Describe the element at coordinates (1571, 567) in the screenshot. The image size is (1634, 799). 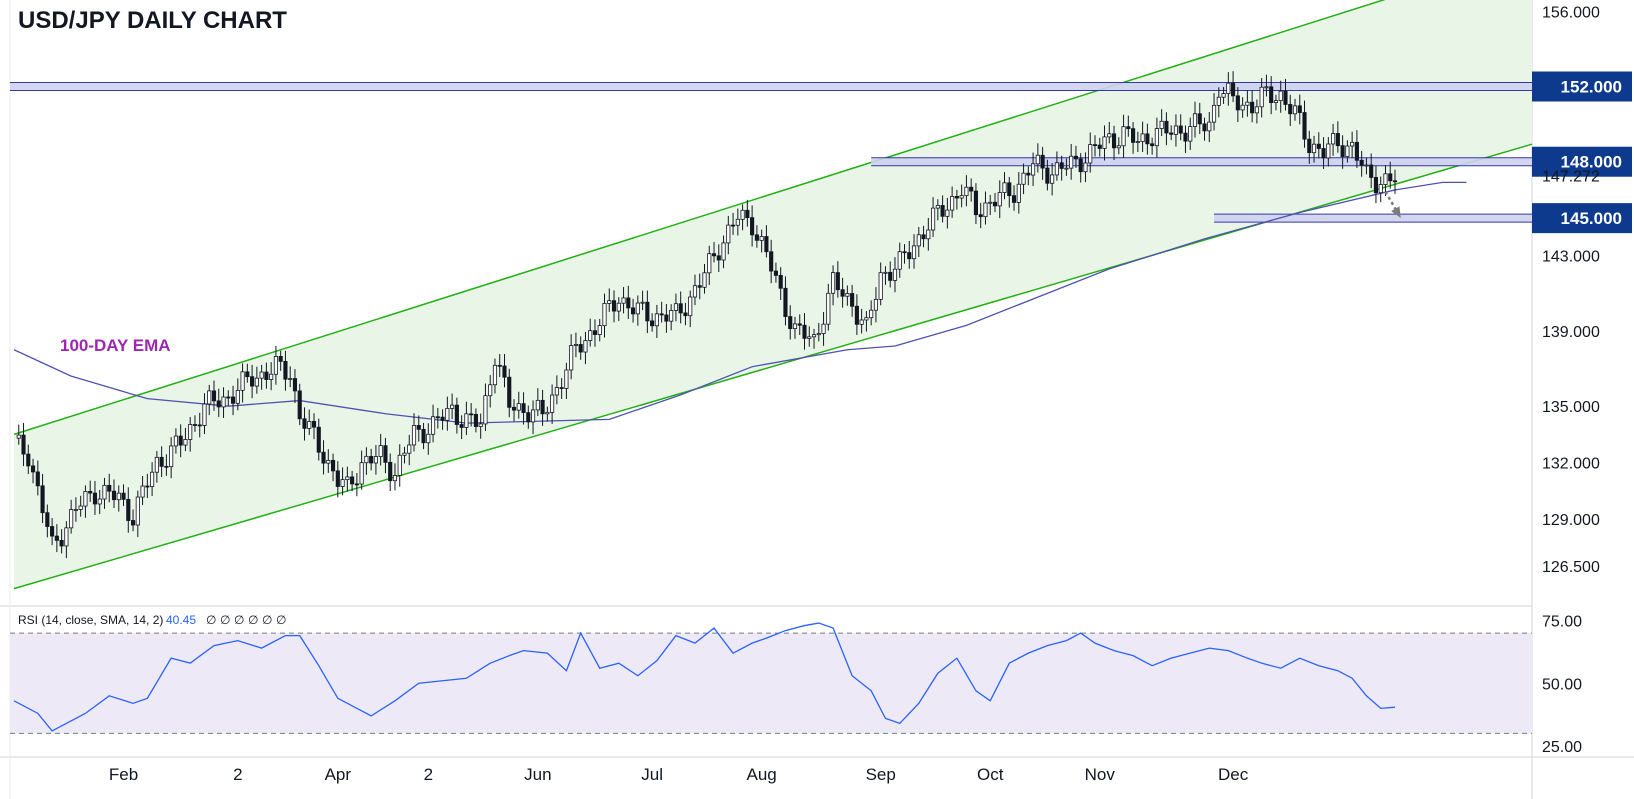
I see `price-tick-label: 126.500` at that location.